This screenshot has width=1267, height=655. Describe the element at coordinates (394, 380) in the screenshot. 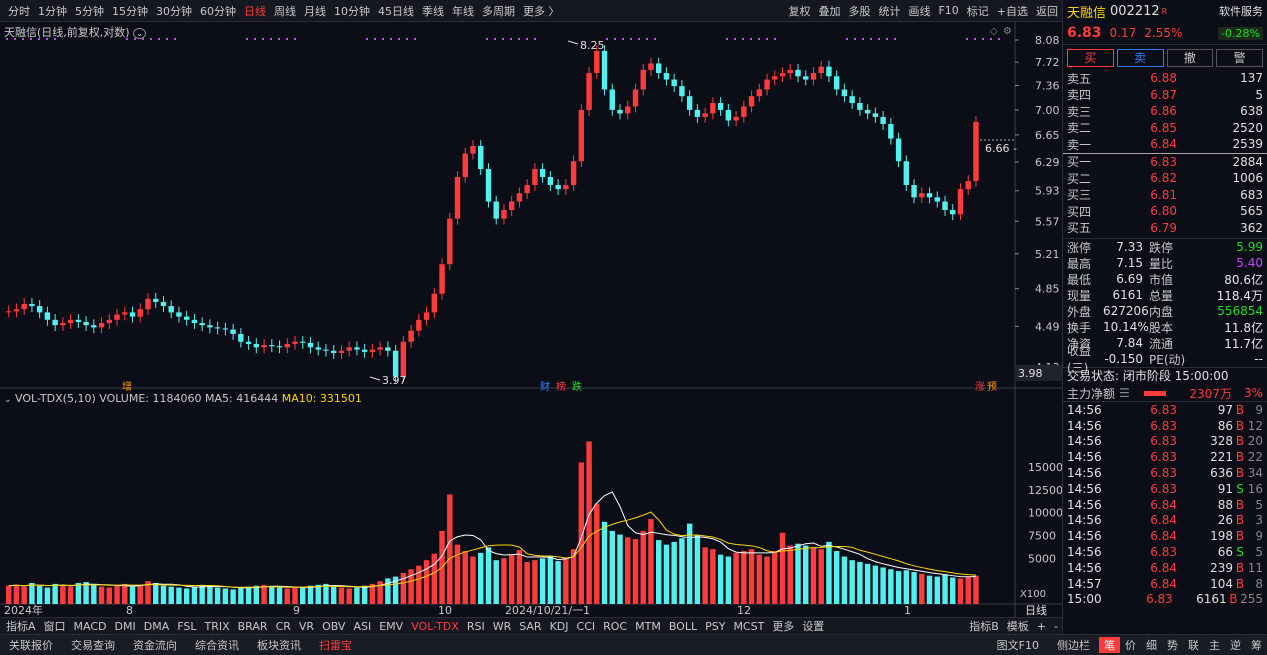

I see `low-price-marker: 3.97` at that location.